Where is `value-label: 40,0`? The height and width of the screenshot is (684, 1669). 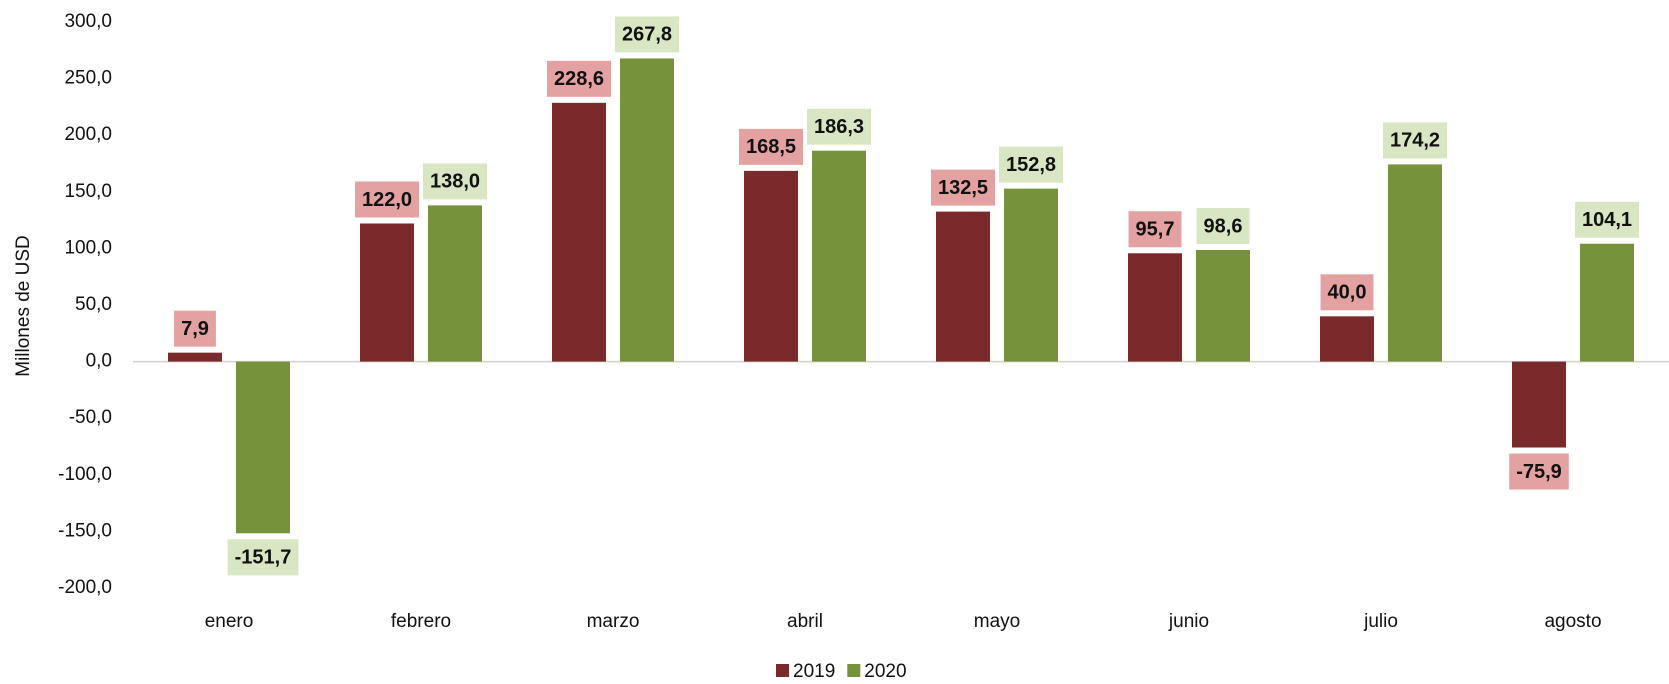 value-label: 40,0 is located at coordinates (1347, 293).